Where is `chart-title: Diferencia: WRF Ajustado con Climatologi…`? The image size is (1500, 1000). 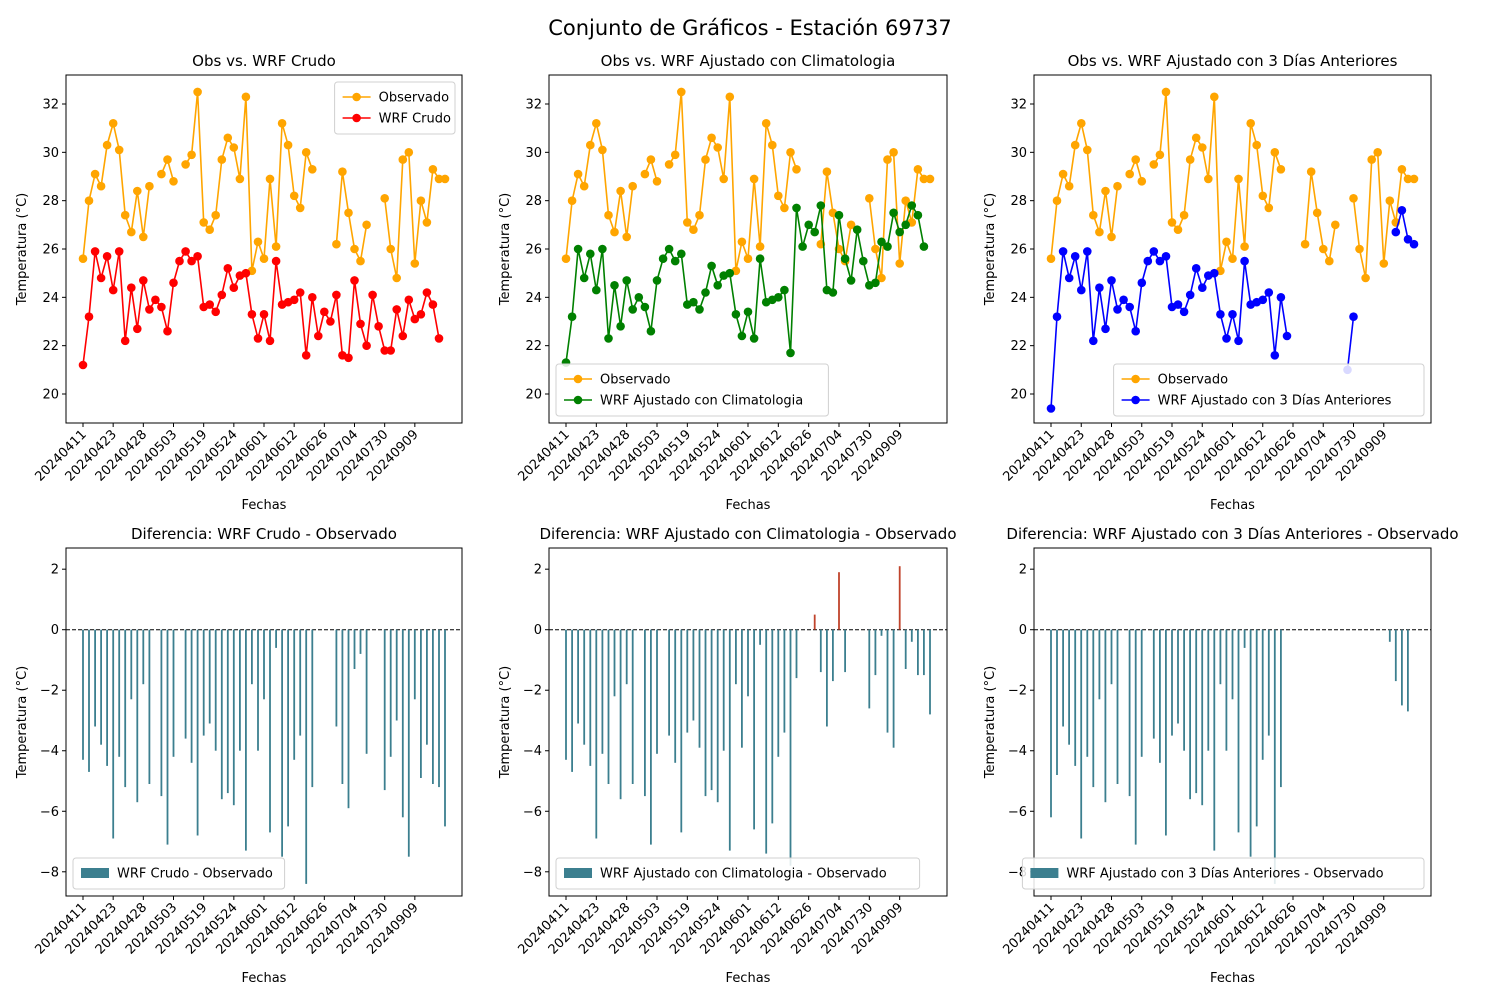 chart-title: Diferencia: WRF Ajustado con Climatologi… is located at coordinates (747, 534).